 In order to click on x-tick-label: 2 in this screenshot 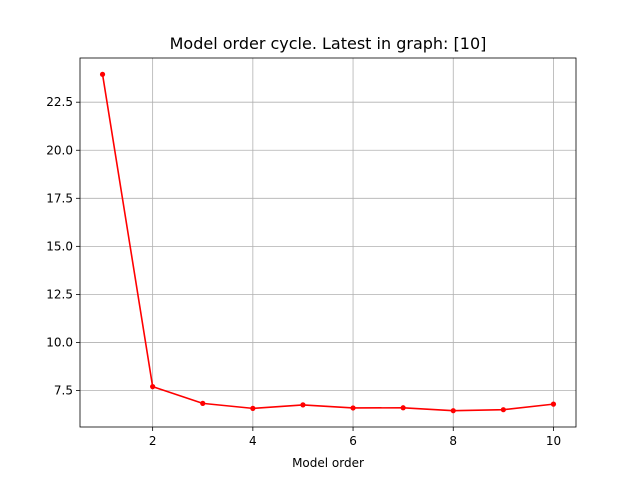, I will do `click(153, 441)`.